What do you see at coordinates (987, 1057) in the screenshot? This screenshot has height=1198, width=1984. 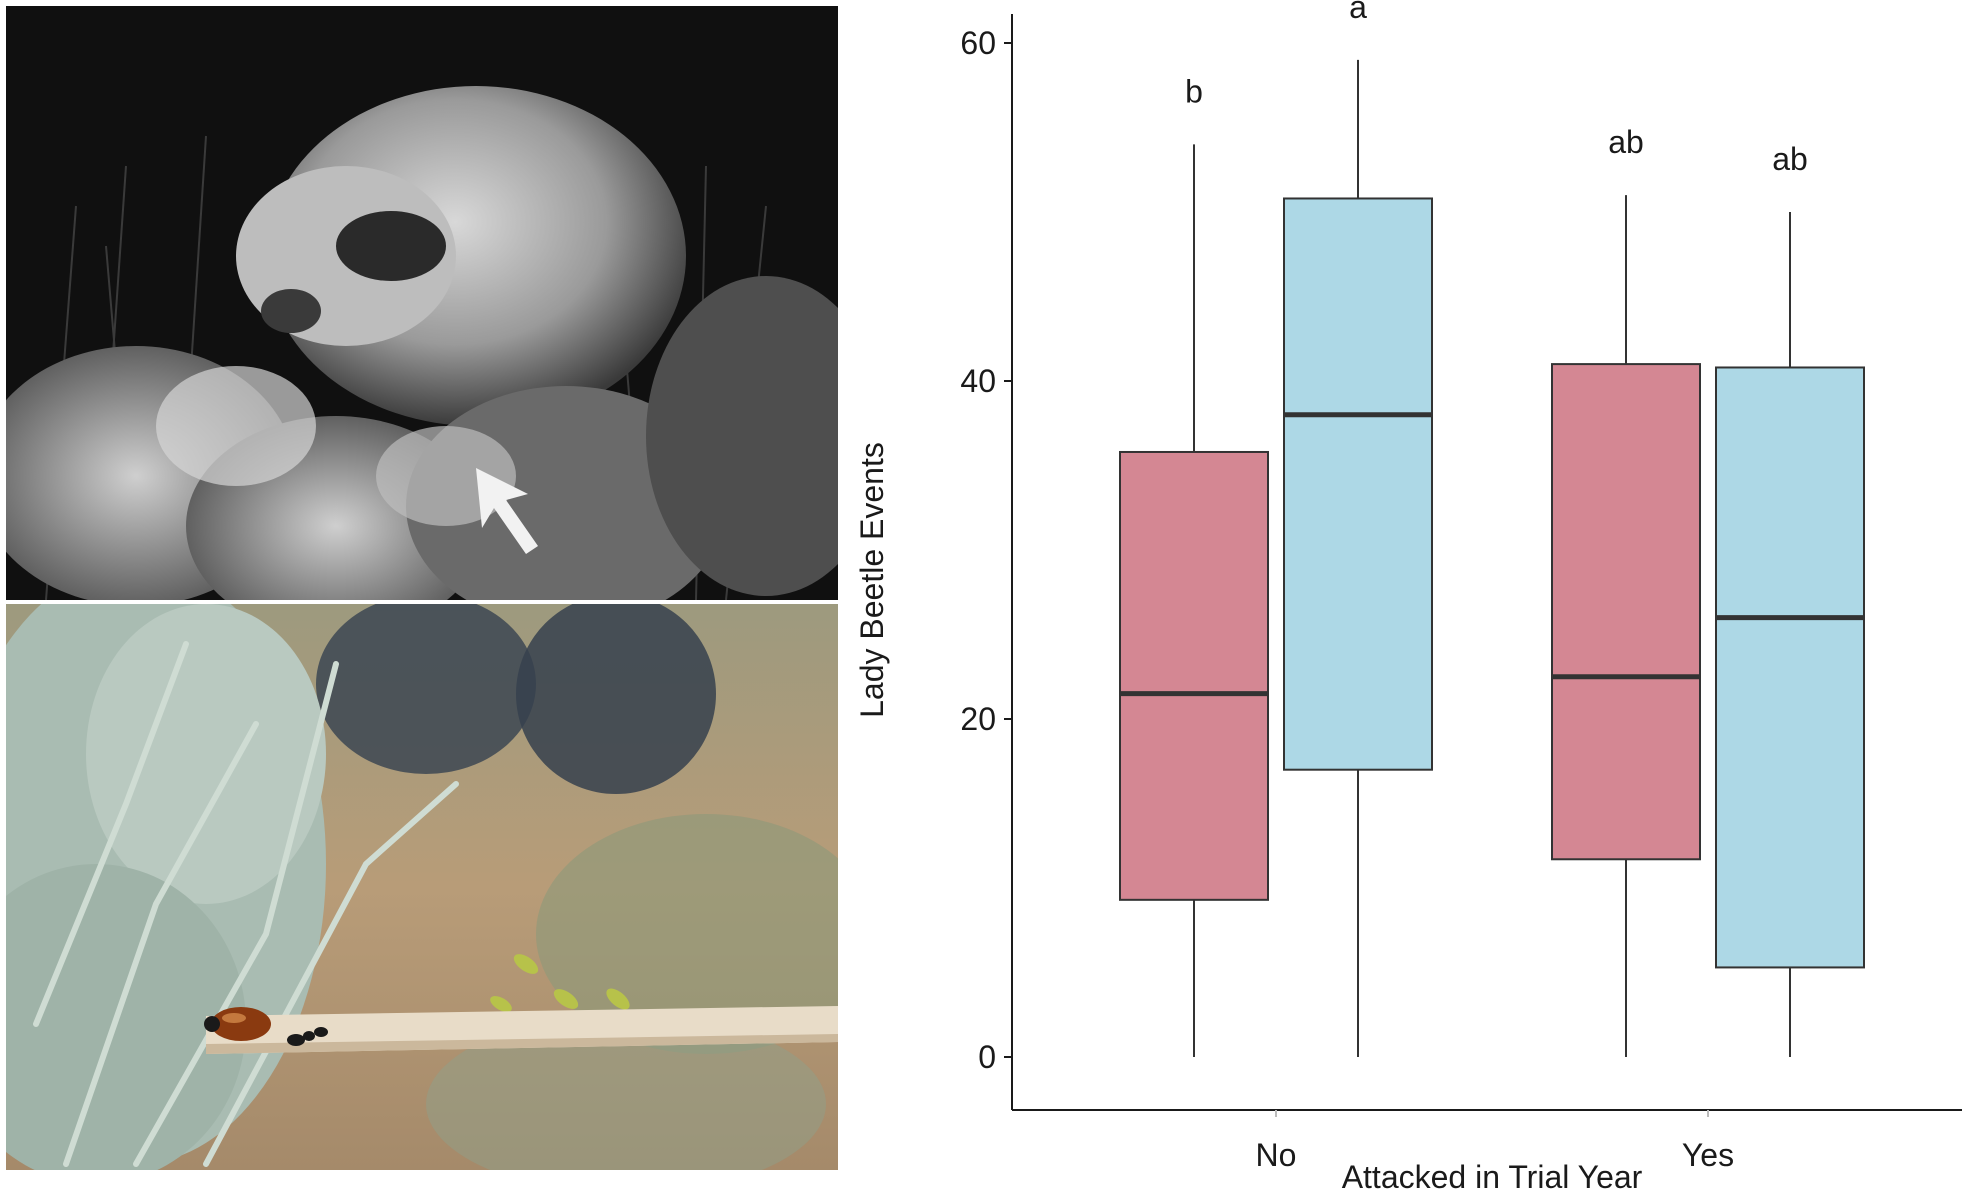 I see `y-tick-label: 0` at bounding box center [987, 1057].